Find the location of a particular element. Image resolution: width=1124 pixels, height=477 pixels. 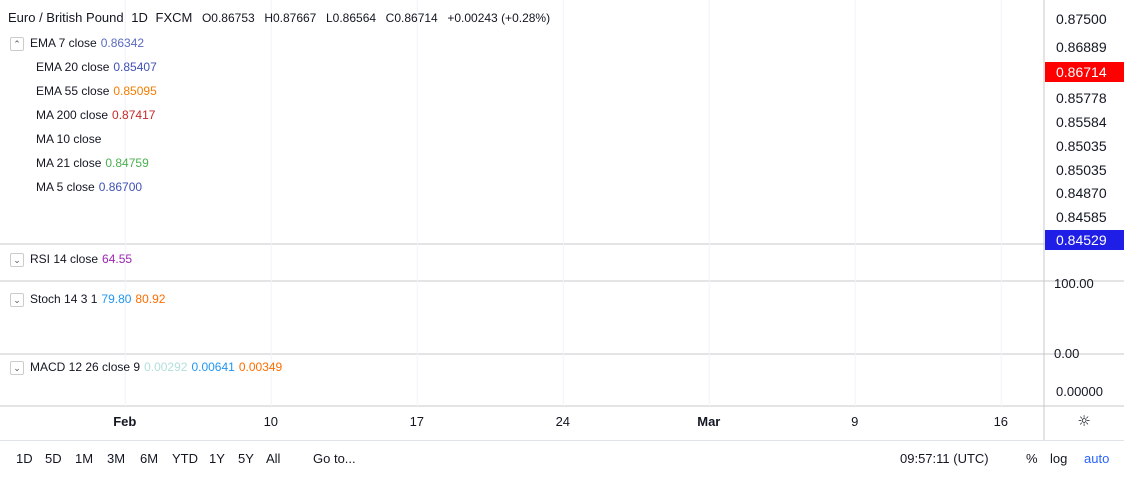

macd-line-value: 0.00641 is located at coordinates (212, 367).